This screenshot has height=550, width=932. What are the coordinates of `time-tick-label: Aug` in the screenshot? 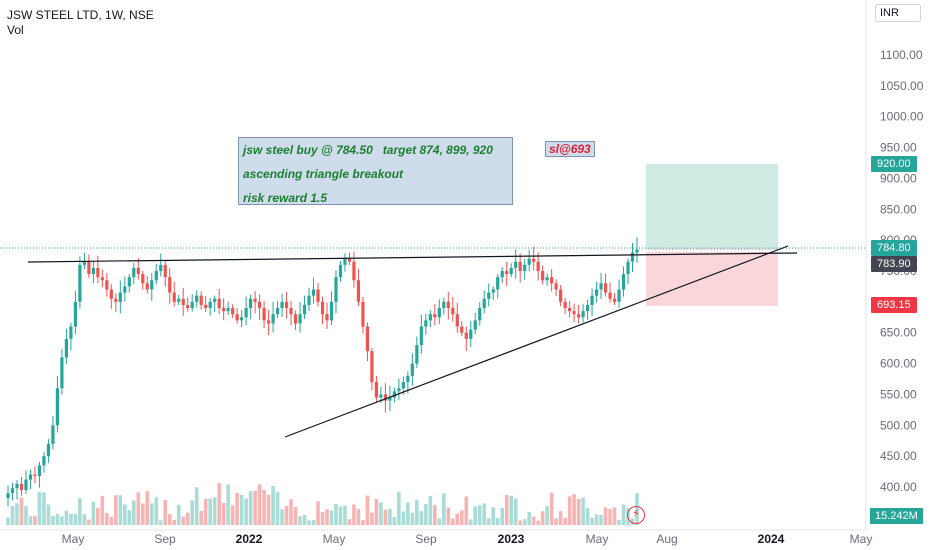 It's located at (666, 539).